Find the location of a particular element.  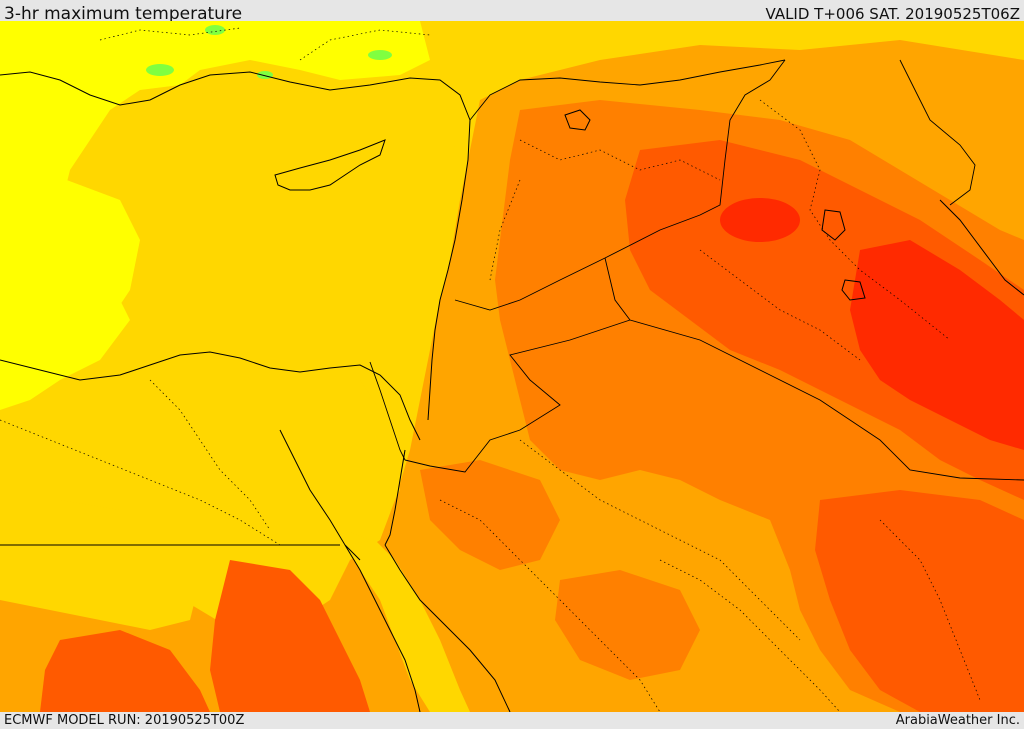

coast-egypt is located at coordinates (210, 396).